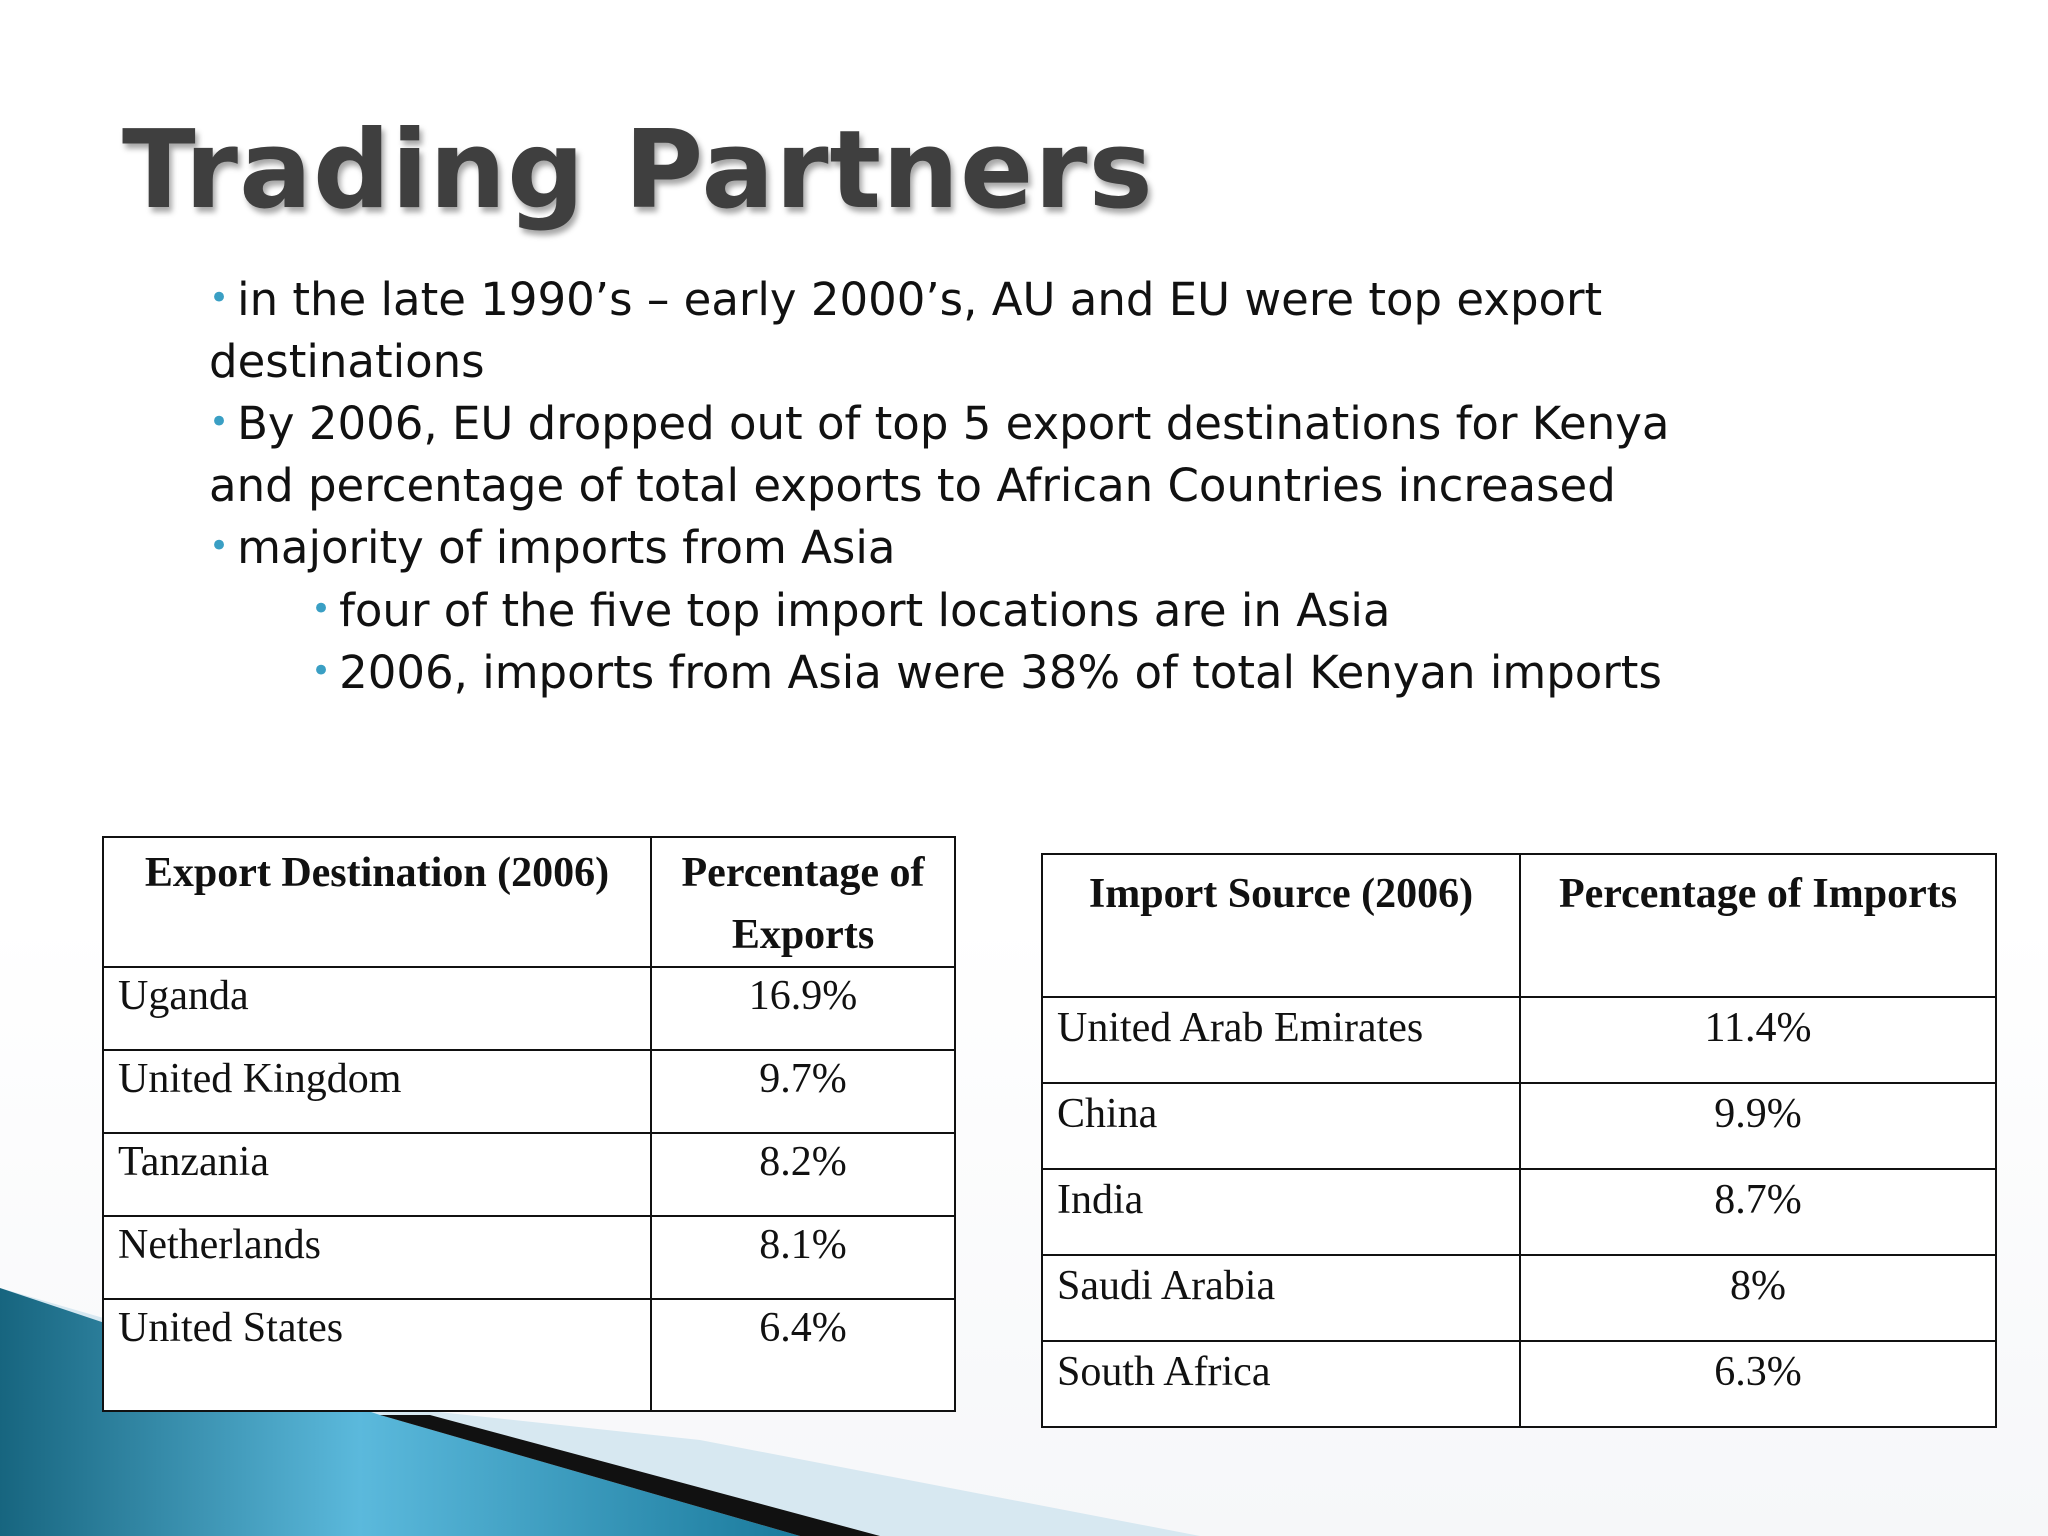  Describe the element at coordinates (1281, 1212) in the screenshot. I see `country-cell: India` at that location.